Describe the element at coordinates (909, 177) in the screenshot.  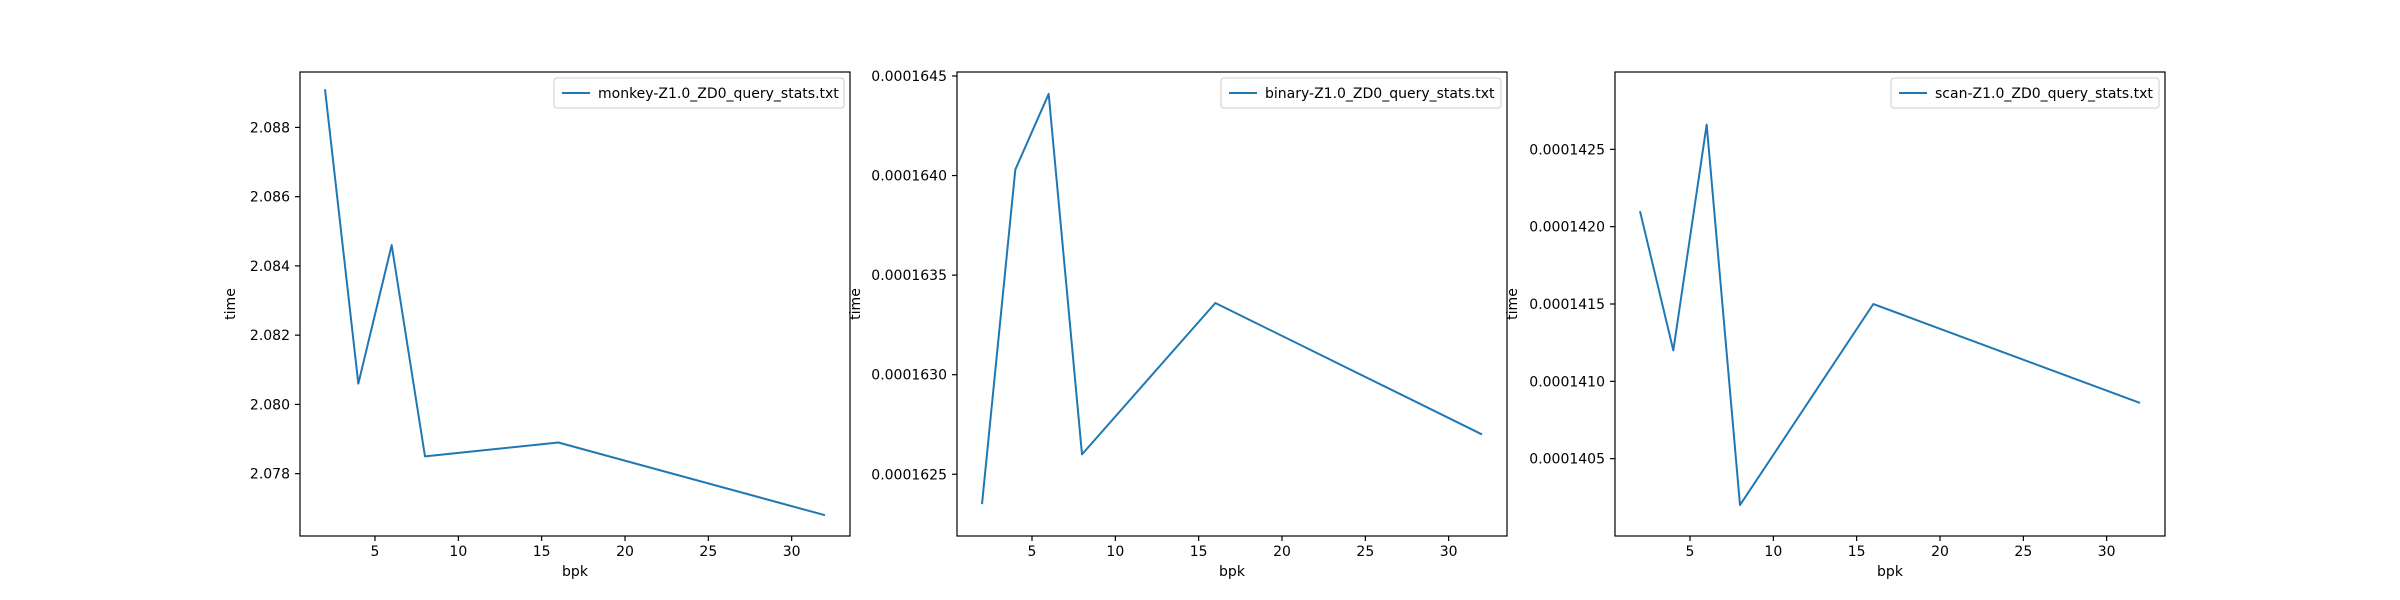
I see `y-tick-label: 0.0001640` at that location.